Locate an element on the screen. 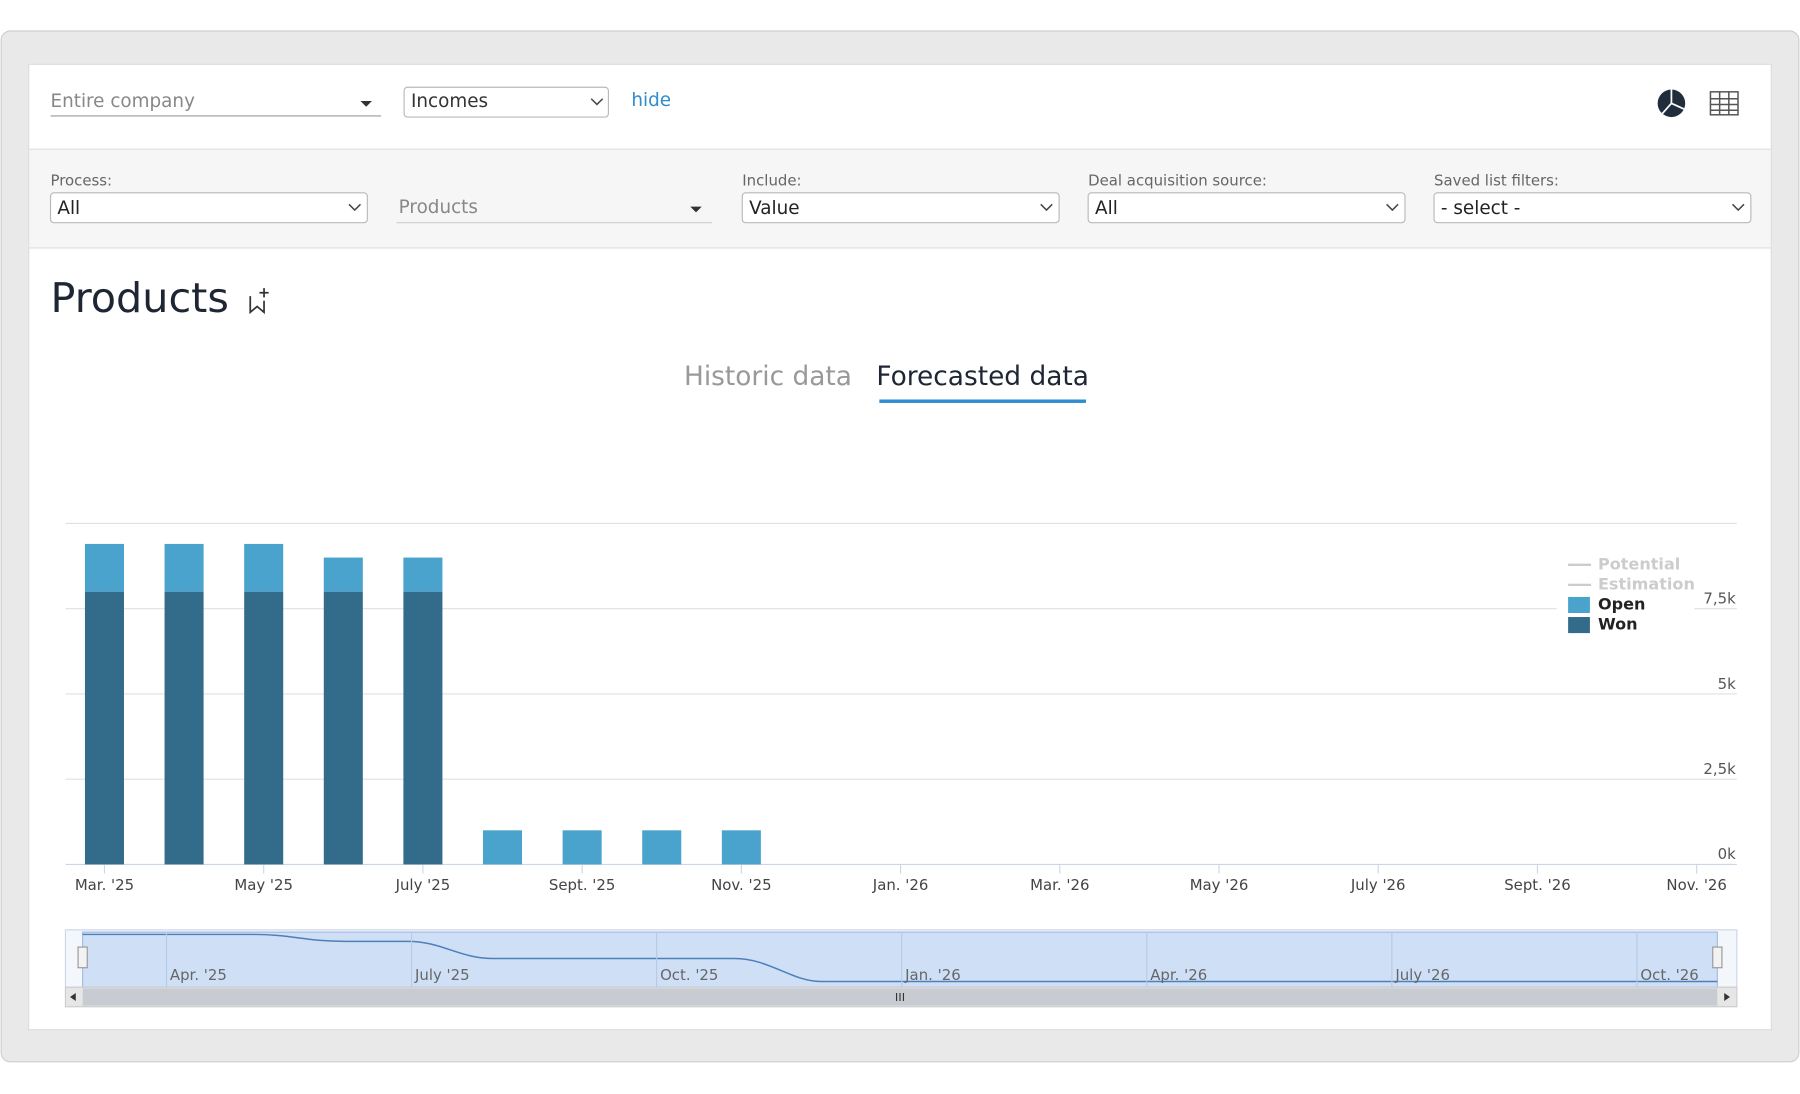 The width and height of the screenshot is (1800, 1094). type-select is located at coordinates (506, 102).